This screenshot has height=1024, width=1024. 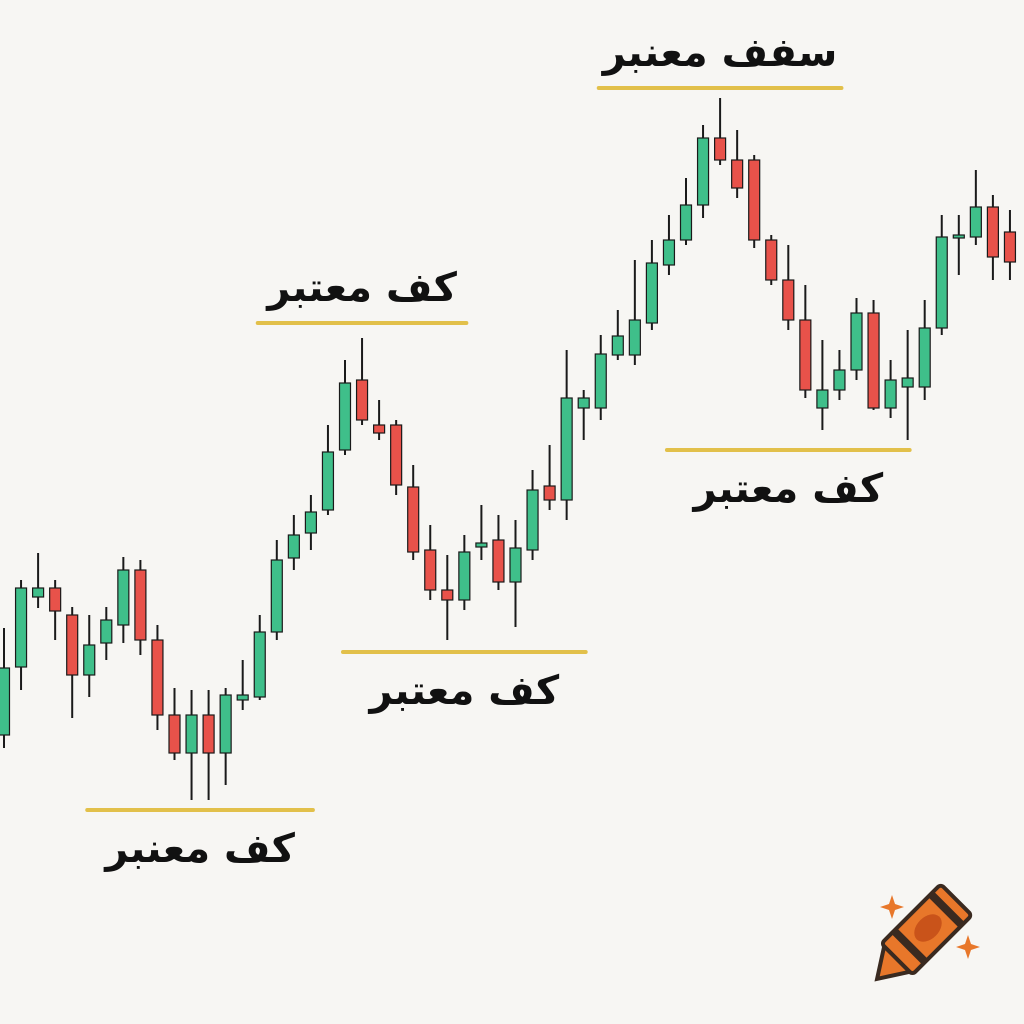 What do you see at coordinates (362, 295) in the screenshot?
I see `level-2: كف معتبر` at bounding box center [362, 295].